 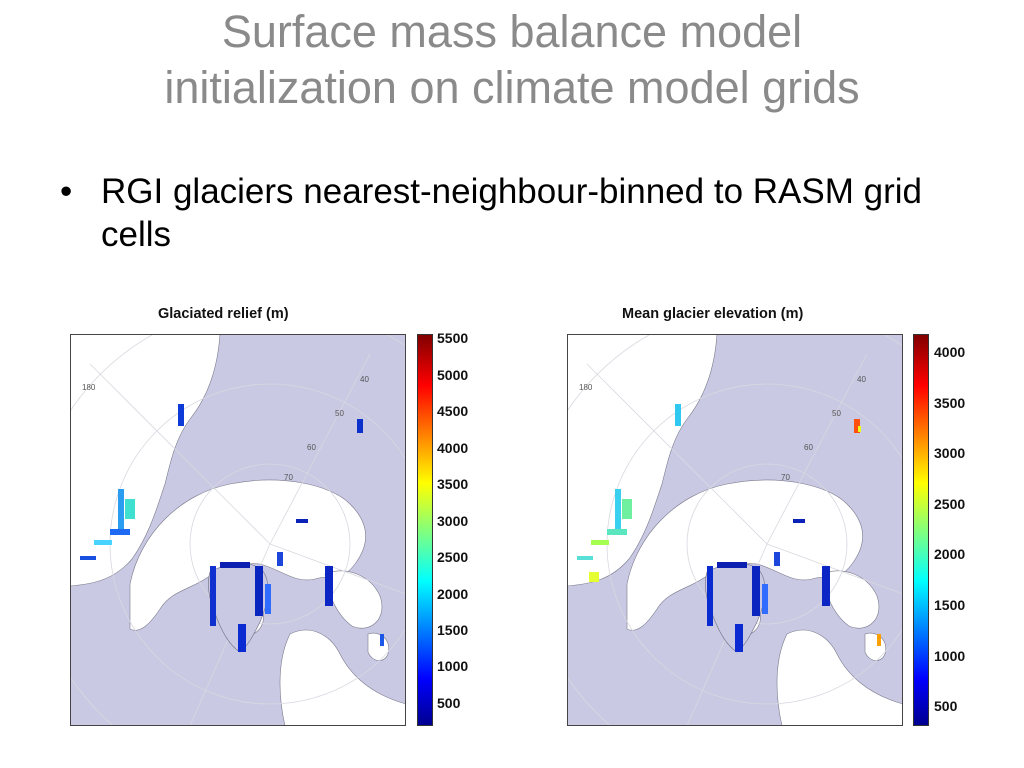 I want to click on slide-title-line-1: Surface mass balance model, so click(x=512, y=31).